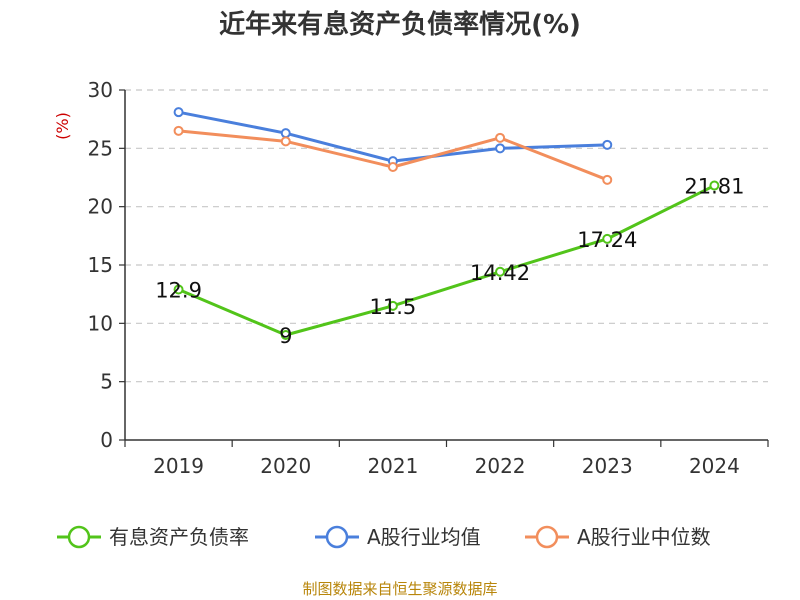 The width and height of the screenshot is (800, 600). I want to click on y-tick-label: 0, so click(106, 440).